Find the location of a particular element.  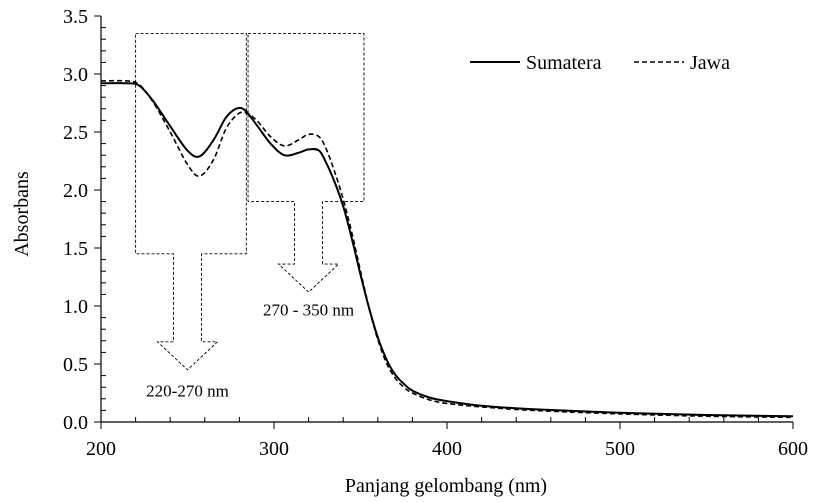

annotation-label-region-2: 270 - 350 nm is located at coordinates (308, 309).